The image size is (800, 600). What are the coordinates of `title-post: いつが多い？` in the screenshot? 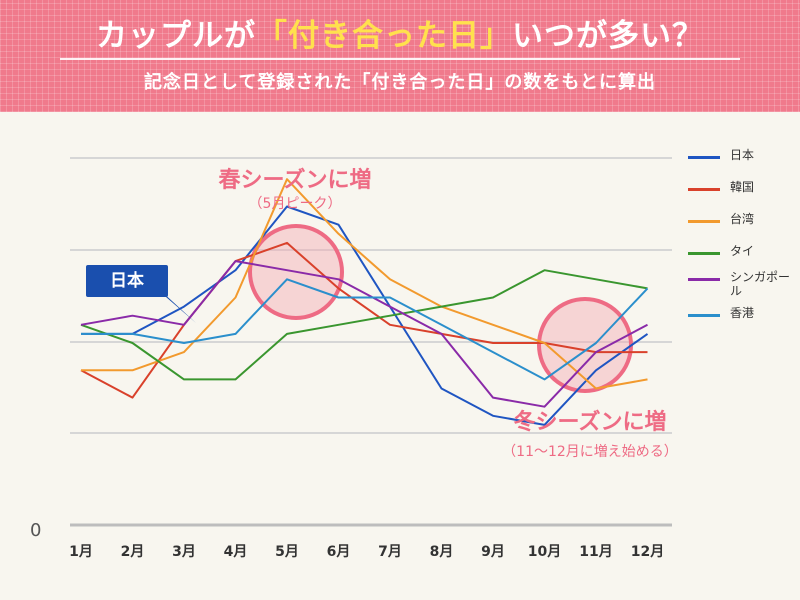 It's located at (608, 36).